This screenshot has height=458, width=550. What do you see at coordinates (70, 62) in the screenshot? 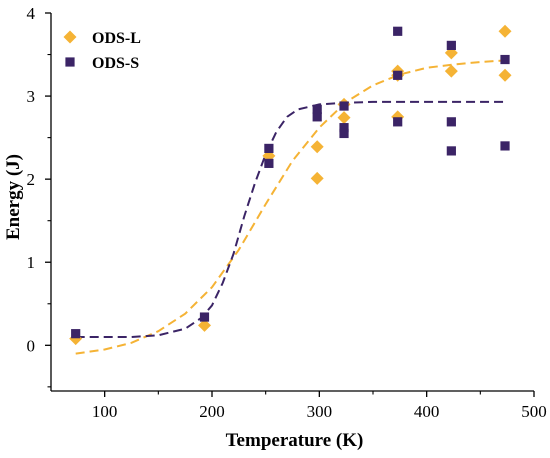
I see `legend-marker-ods-s` at bounding box center [70, 62].